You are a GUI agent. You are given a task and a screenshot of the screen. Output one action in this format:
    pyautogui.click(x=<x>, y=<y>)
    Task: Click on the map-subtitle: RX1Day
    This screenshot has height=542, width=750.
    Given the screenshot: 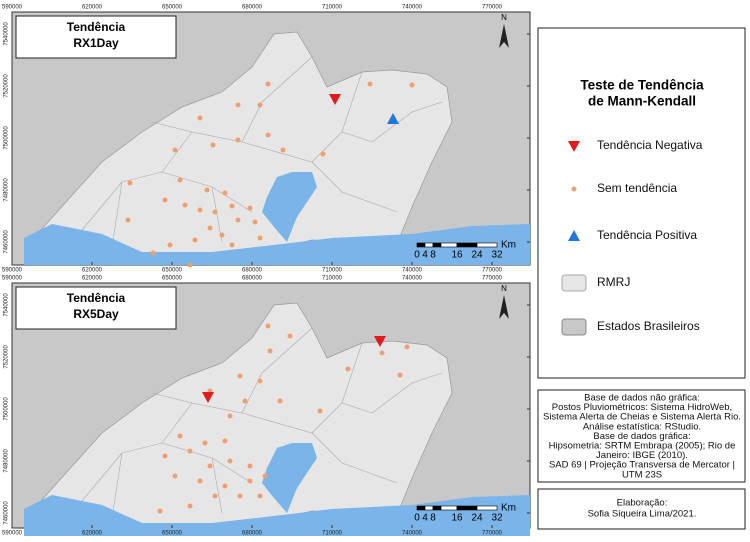 What is the action you would take?
    pyautogui.click(x=96, y=43)
    